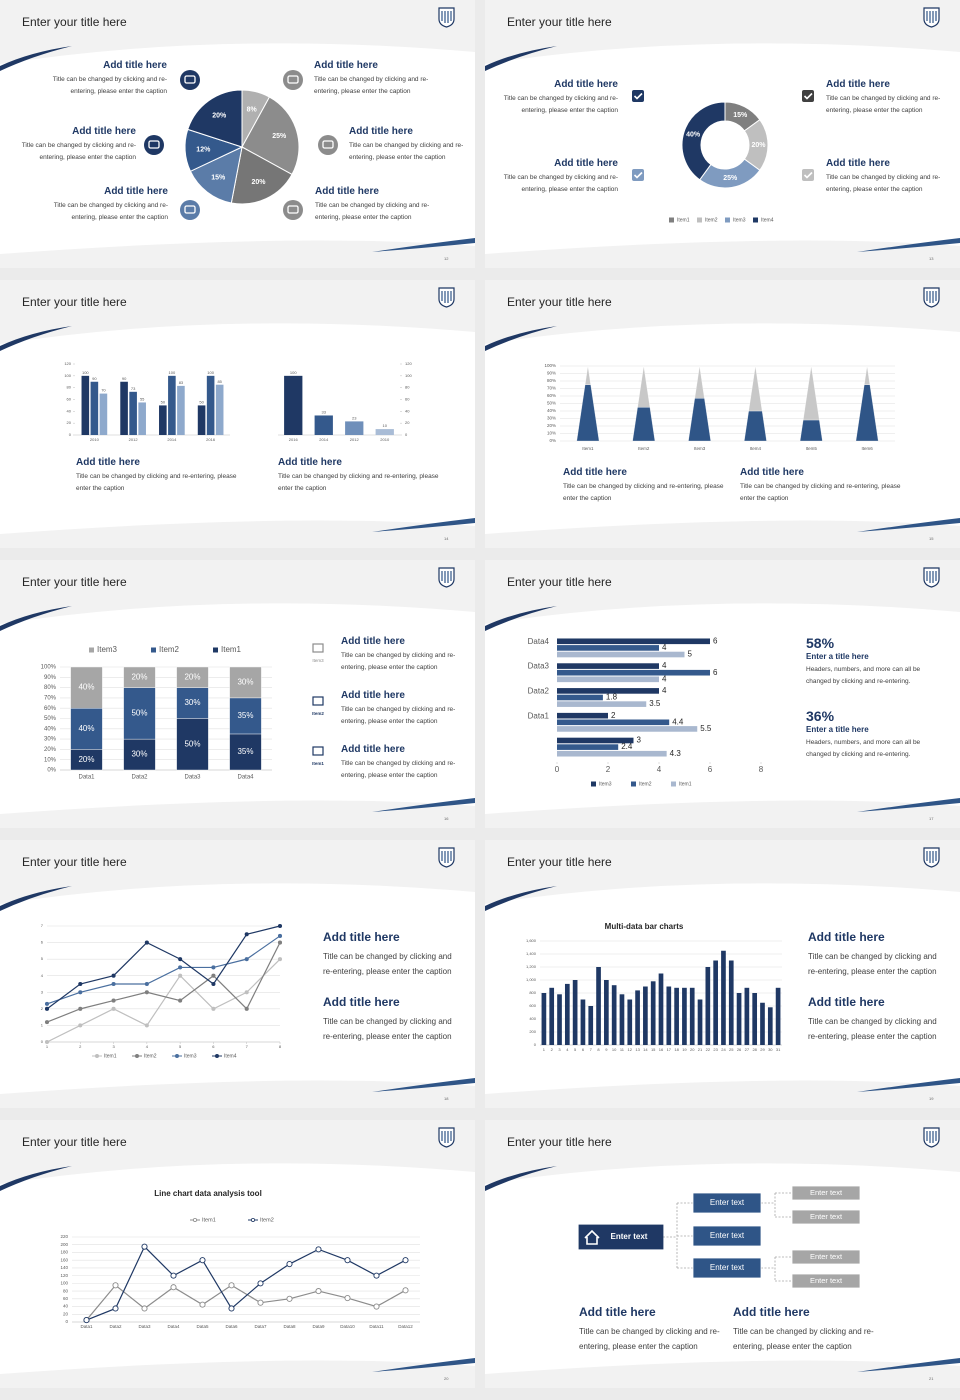  What do you see at coordinates (690, 654) in the screenshot?
I see `data-label: 5` at bounding box center [690, 654].